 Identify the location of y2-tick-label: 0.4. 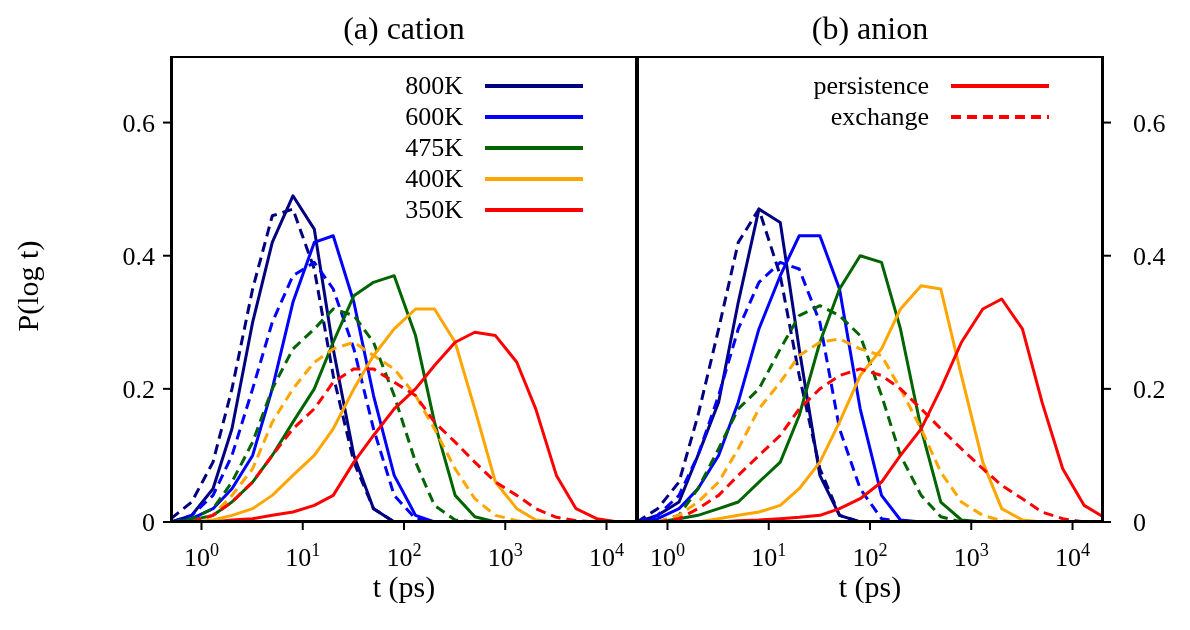
(1149, 256).